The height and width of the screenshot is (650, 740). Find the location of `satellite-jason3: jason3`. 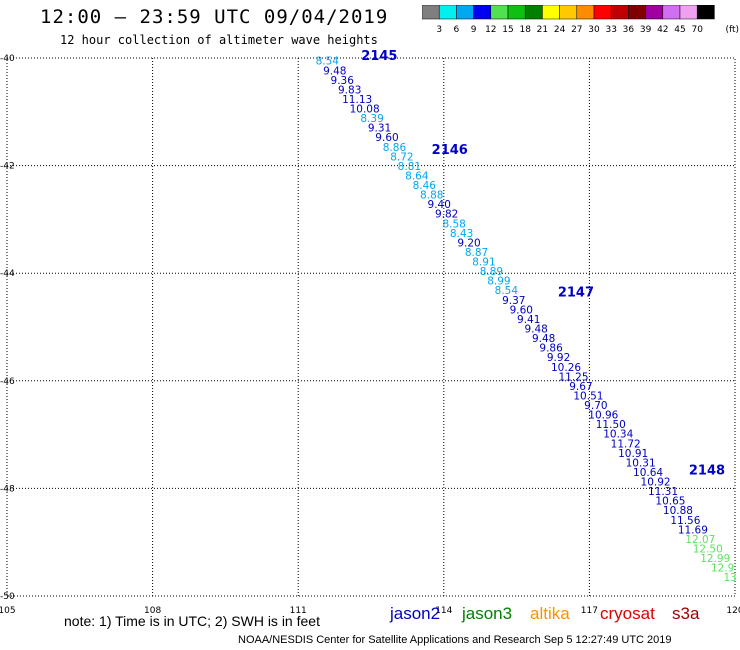

satellite-jason3: jason3 is located at coordinates (487, 613).